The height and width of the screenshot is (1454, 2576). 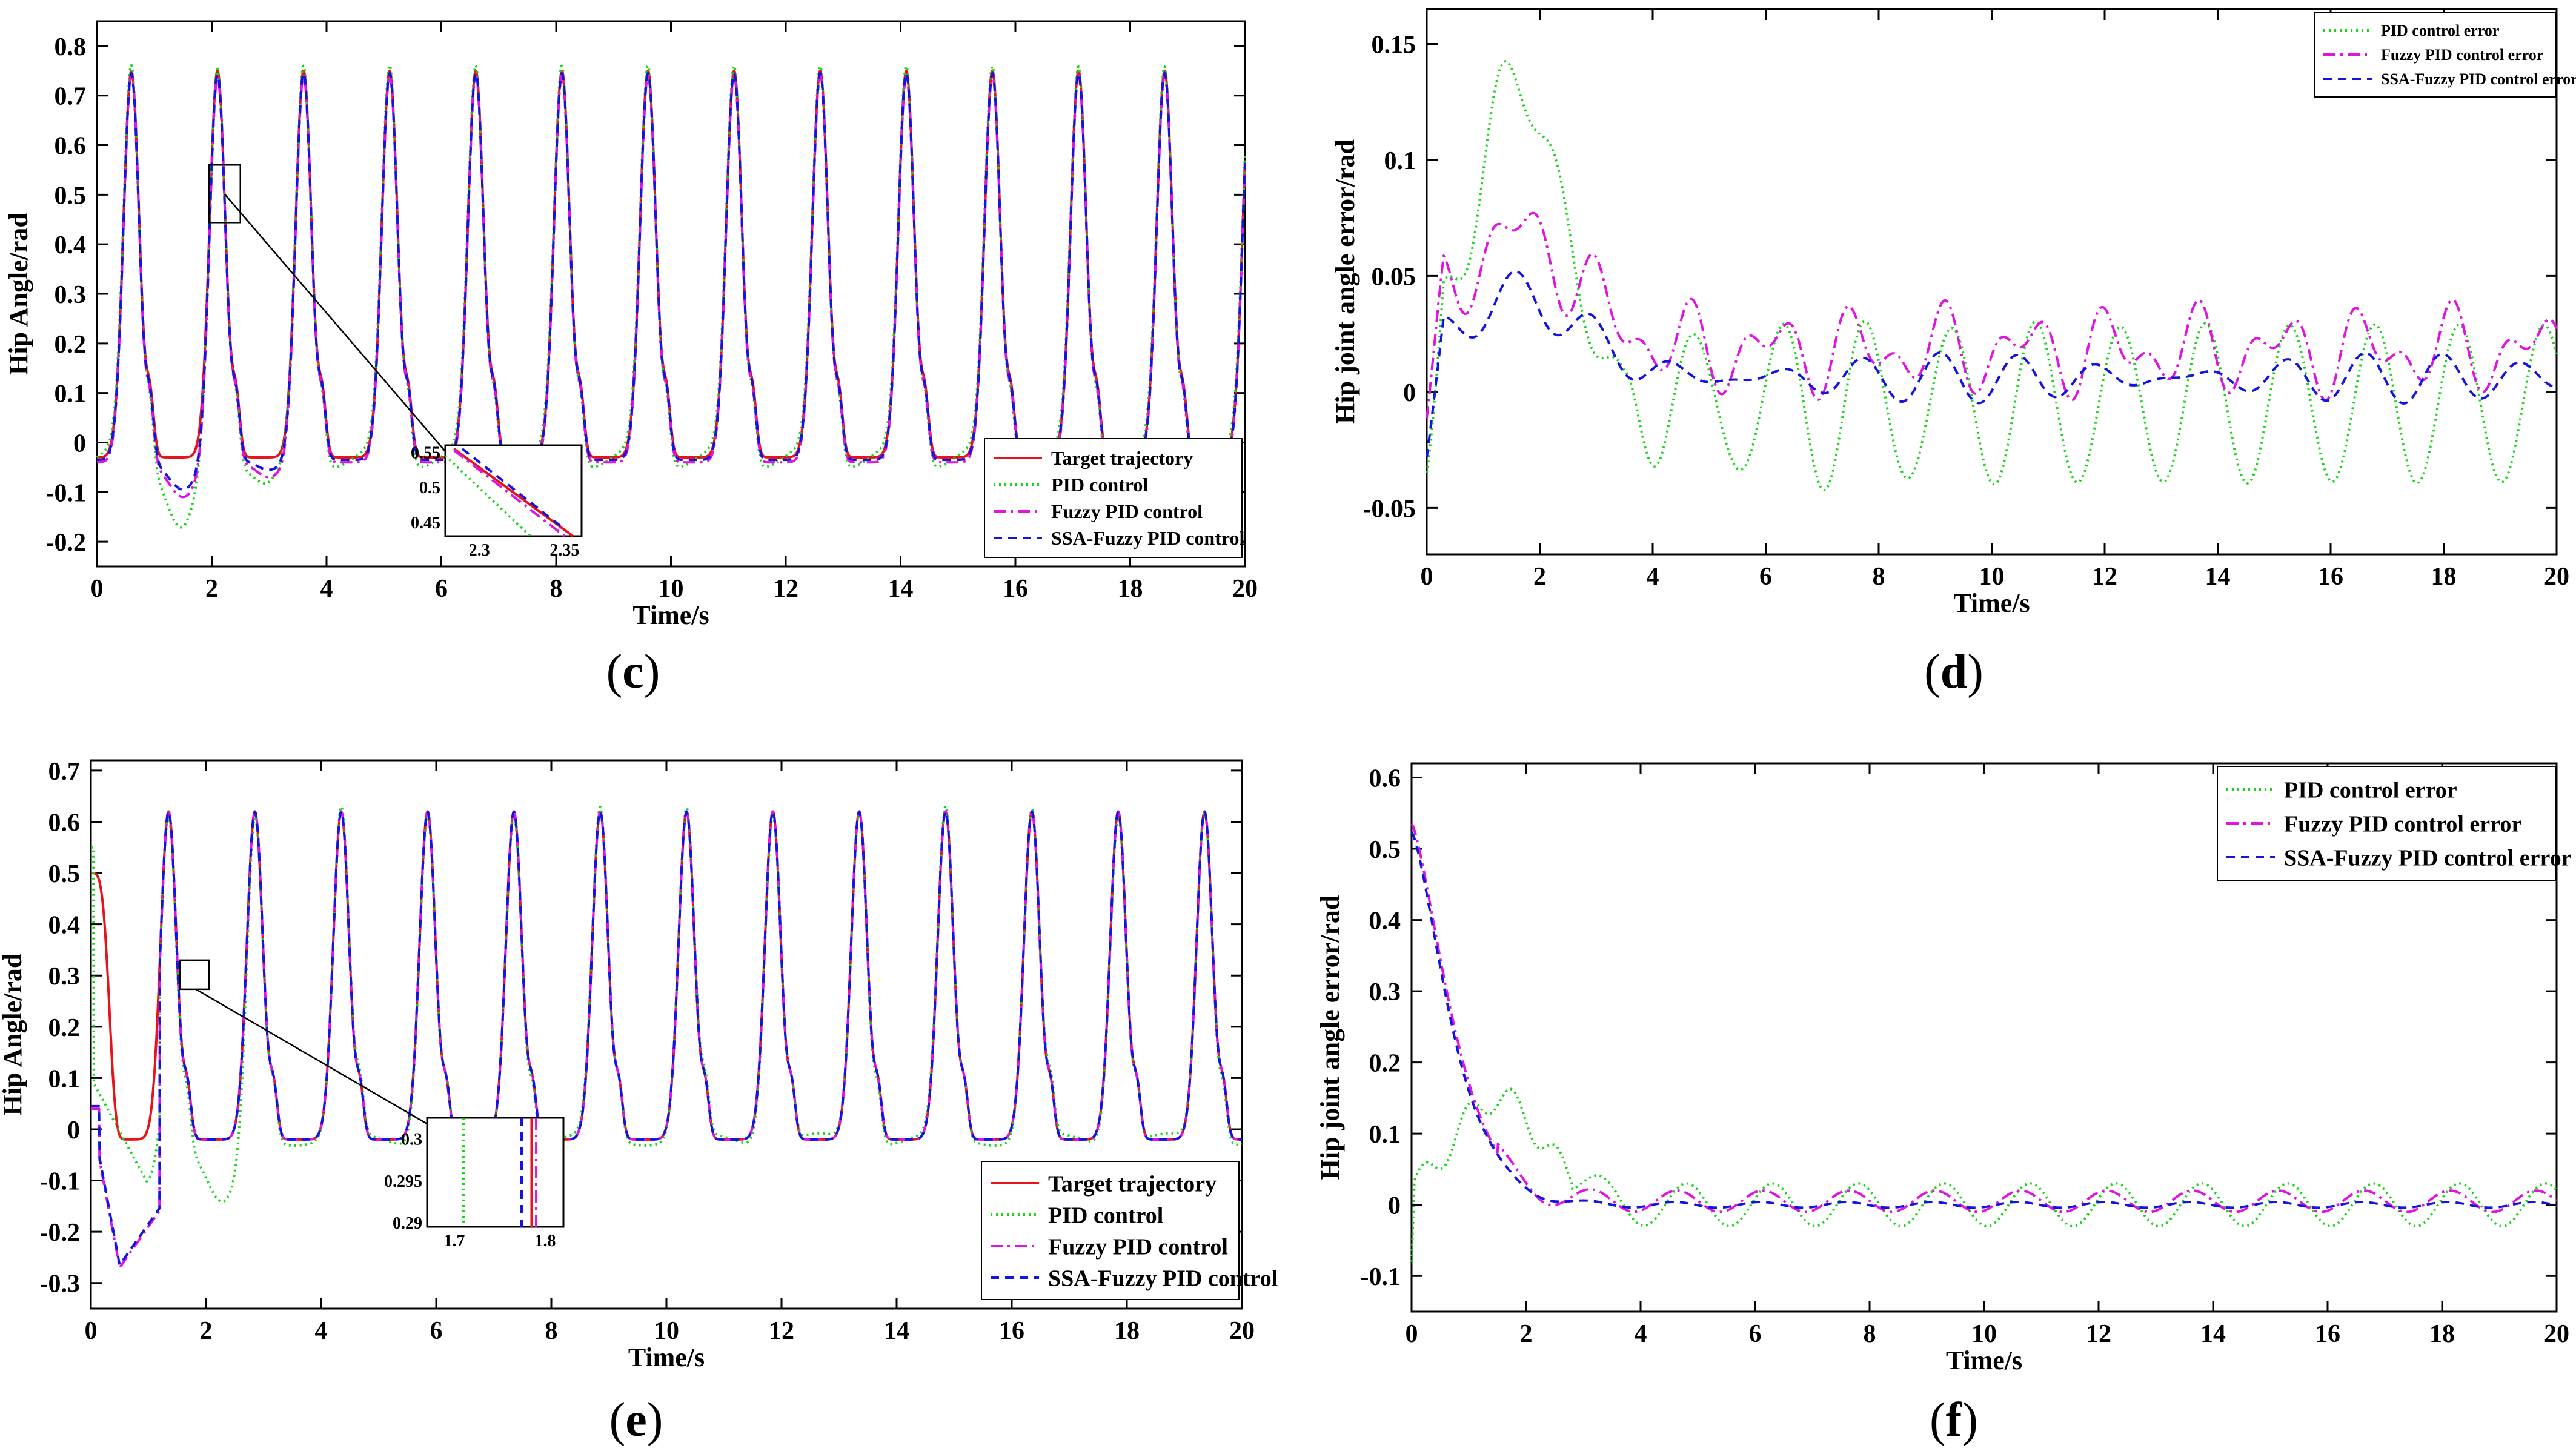 What do you see at coordinates (479, 550) in the screenshot?
I see `inset-x-tick-label: 2.3` at bounding box center [479, 550].